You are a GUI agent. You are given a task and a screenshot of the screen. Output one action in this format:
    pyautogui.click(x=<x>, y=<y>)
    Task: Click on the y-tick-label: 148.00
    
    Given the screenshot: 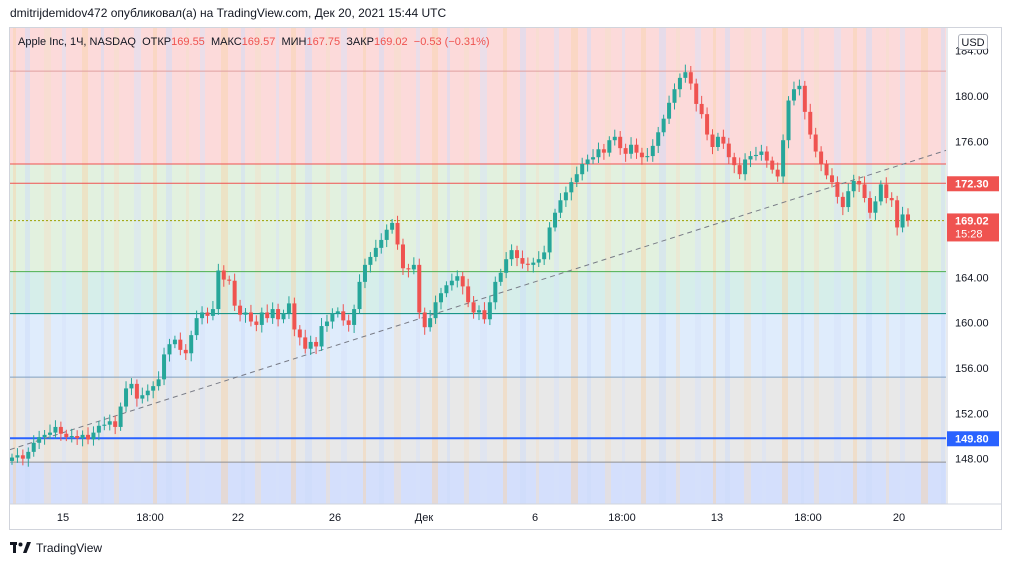 What is the action you would take?
    pyautogui.click(x=972, y=460)
    